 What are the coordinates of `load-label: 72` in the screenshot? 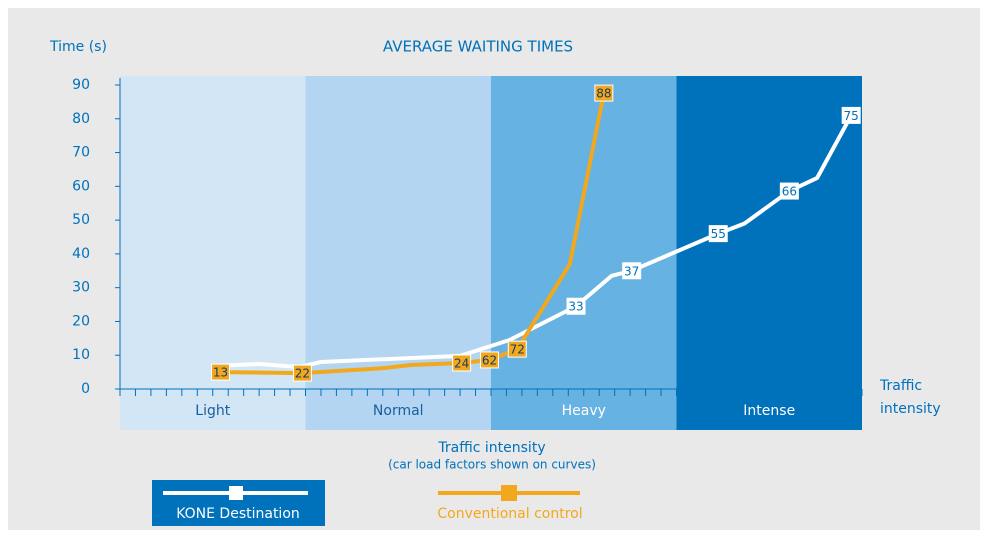 It's located at (517, 350).